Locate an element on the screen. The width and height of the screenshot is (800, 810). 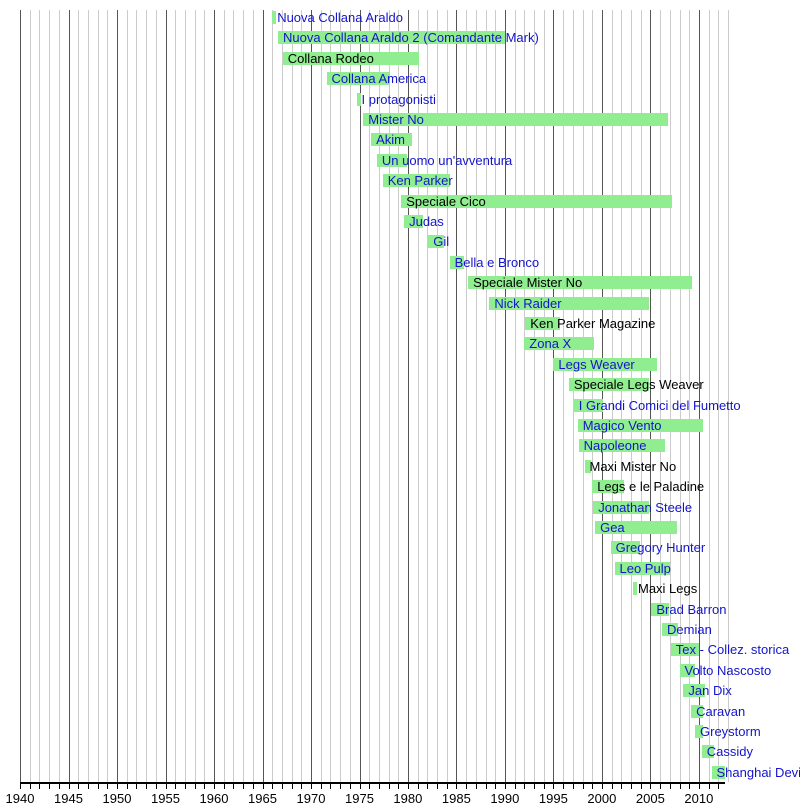
series-label-link: Cassidy is located at coordinates (730, 752).